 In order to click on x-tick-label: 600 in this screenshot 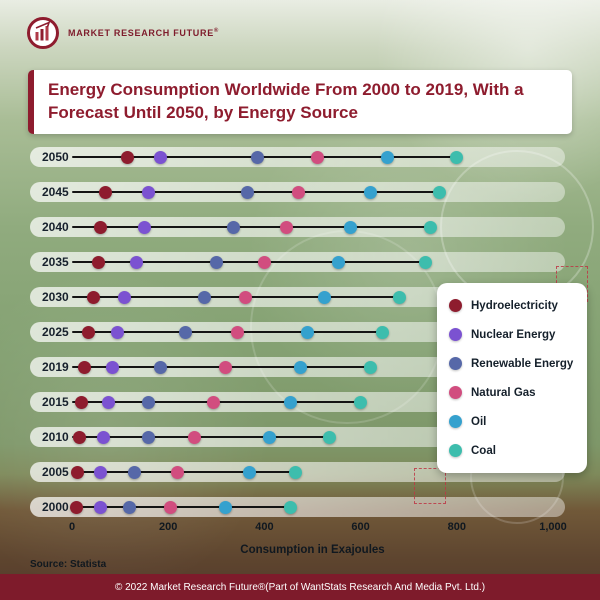, I will do `click(360, 527)`.